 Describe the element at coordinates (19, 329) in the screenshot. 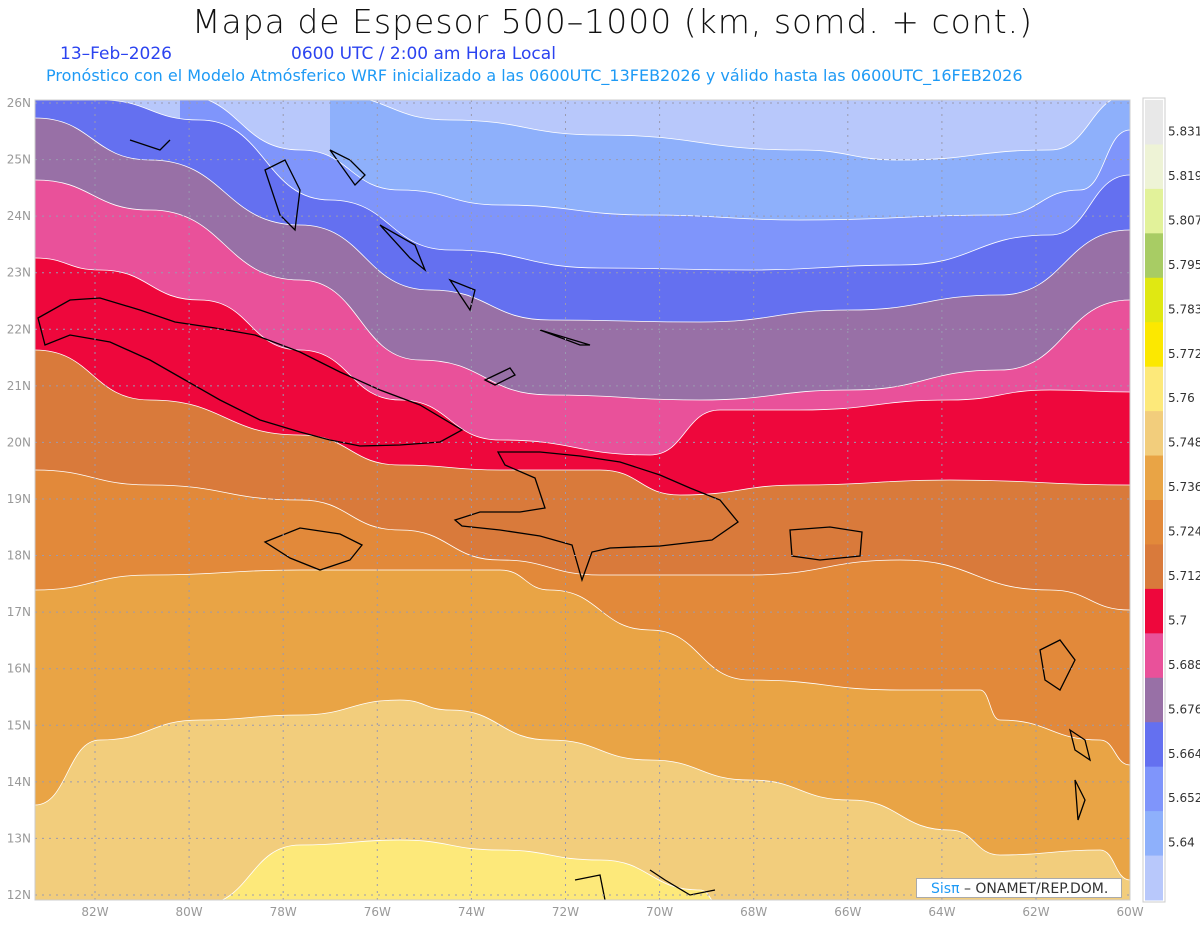

I see `lat-tick-label: 22N` at that location.